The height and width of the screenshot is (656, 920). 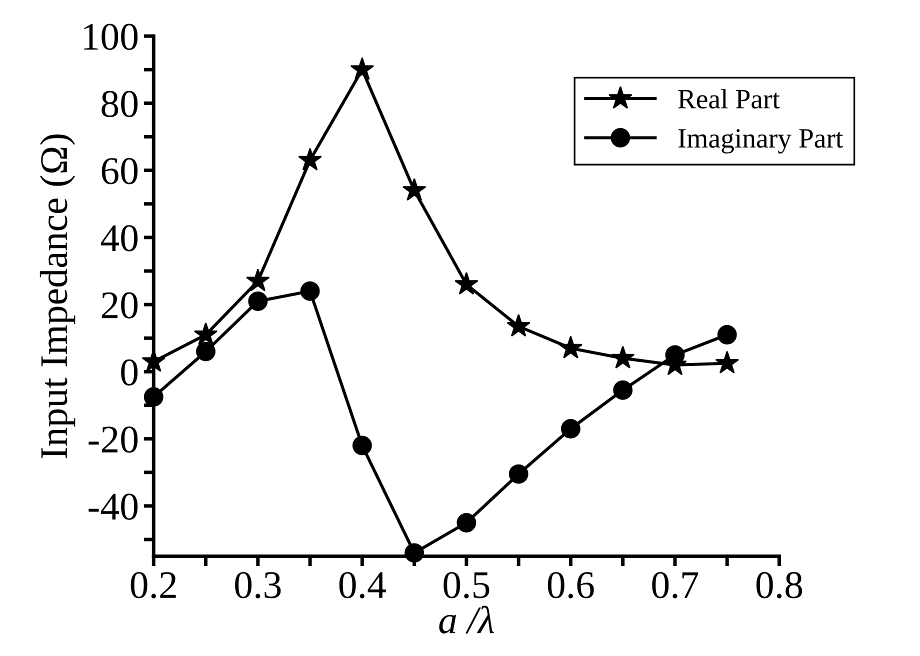 I want to click on y-tick-label: 60, so click(x=120, y=171).